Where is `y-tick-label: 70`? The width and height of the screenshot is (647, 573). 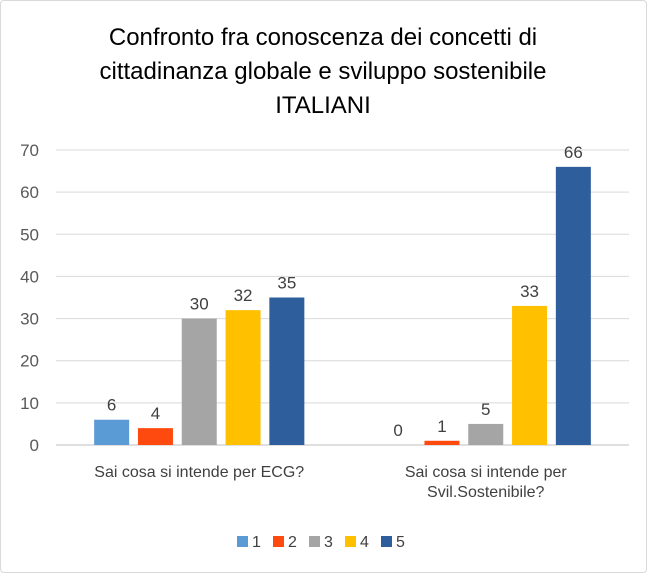 y-tick-label: 70 is located at coordinates (29, 150).